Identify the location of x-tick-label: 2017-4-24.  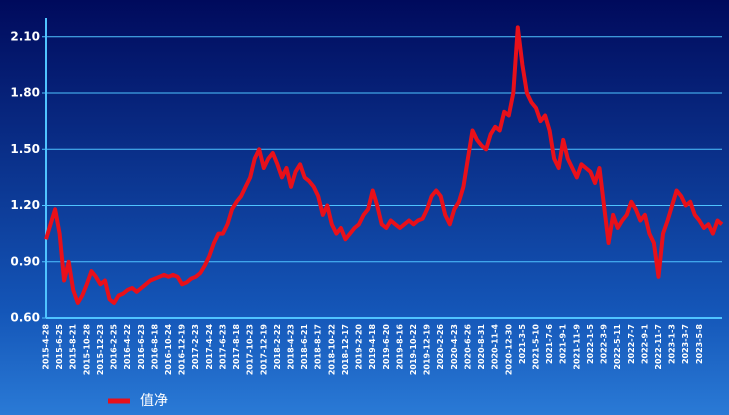
(209, 347).